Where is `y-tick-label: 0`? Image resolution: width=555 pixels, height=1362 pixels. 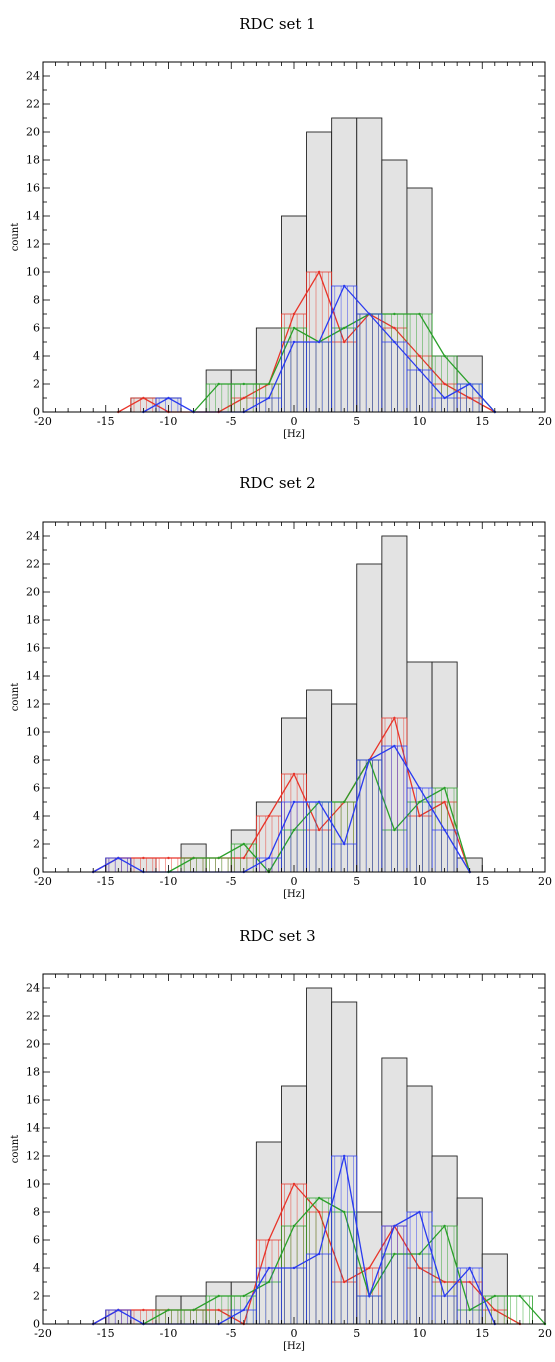
y-tick-label: 0 is located at coordinates (36, 412).